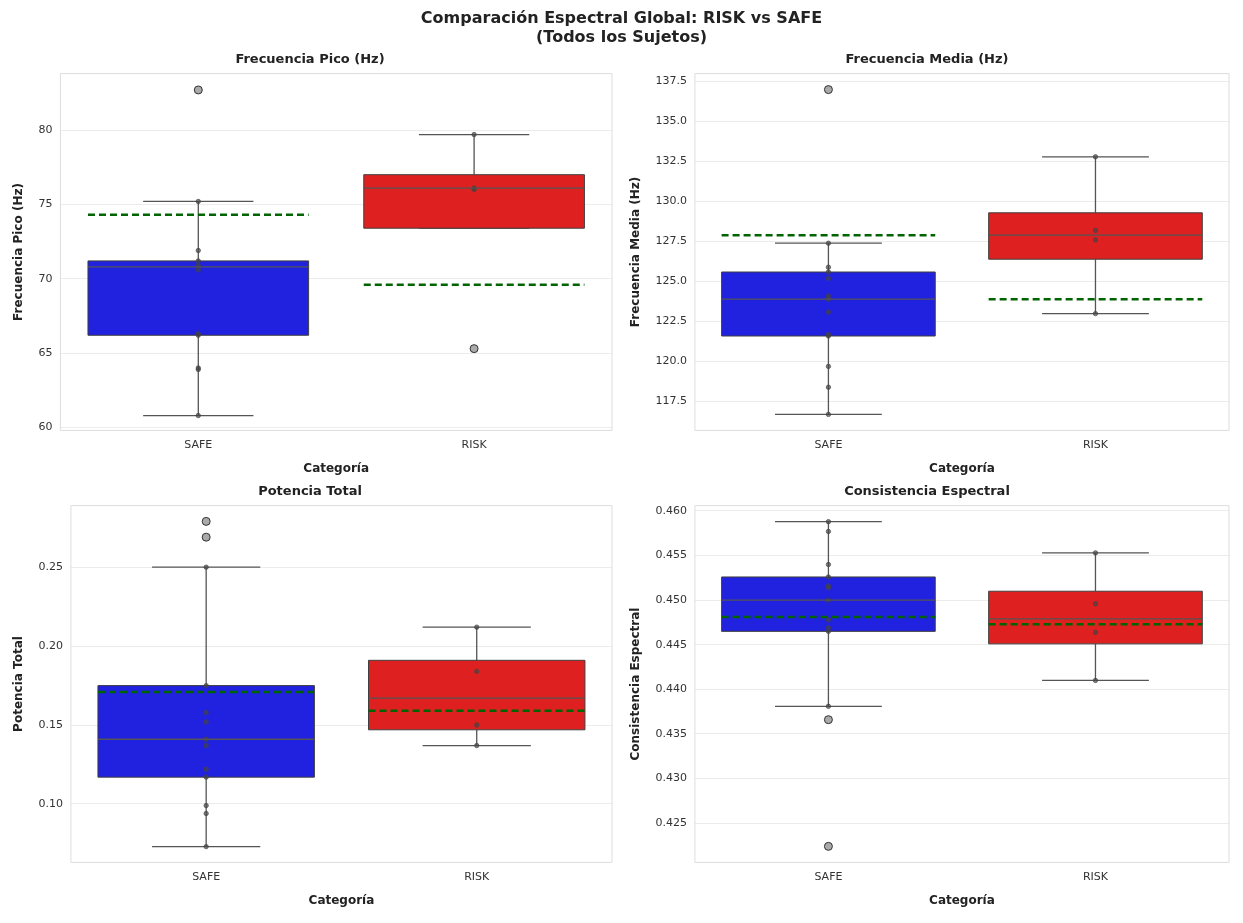 The height and width of the screenshot is (923, 1243). Describe the element at coordinates (671, 823) in the screenshot. I see `y-tick-label: 0.425` at that location.